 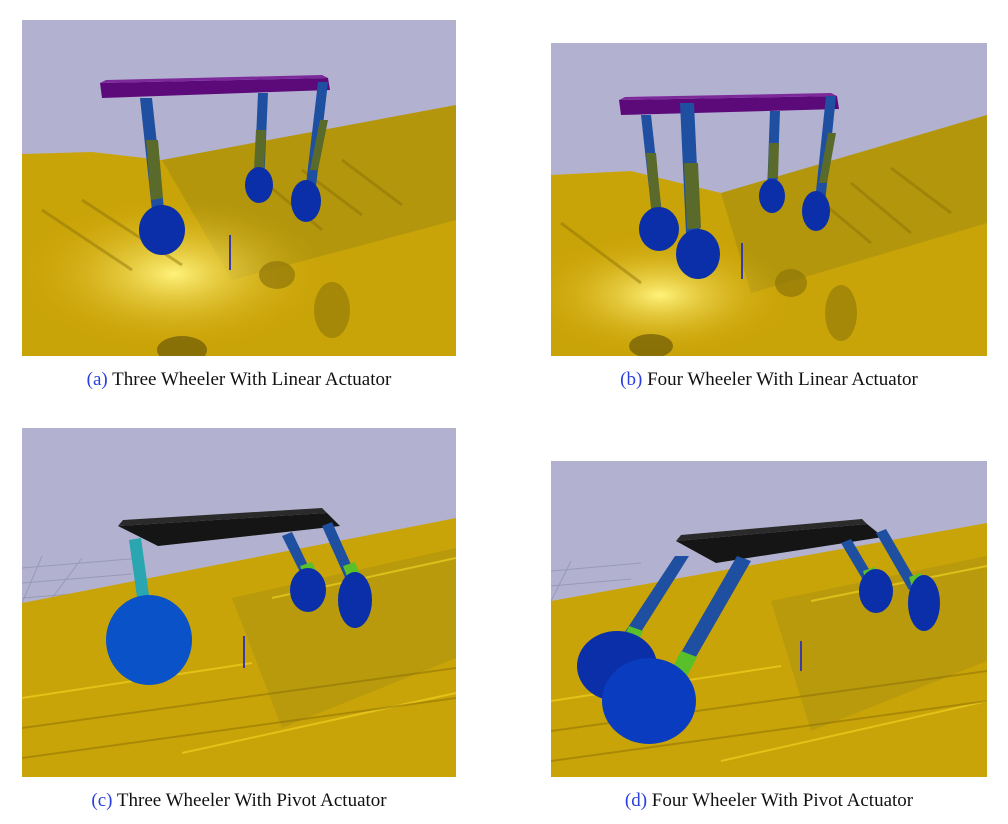 I want to click on caption-d: (d) Four Wheeler With Pivot Actuator, so click(x=769, y=801).